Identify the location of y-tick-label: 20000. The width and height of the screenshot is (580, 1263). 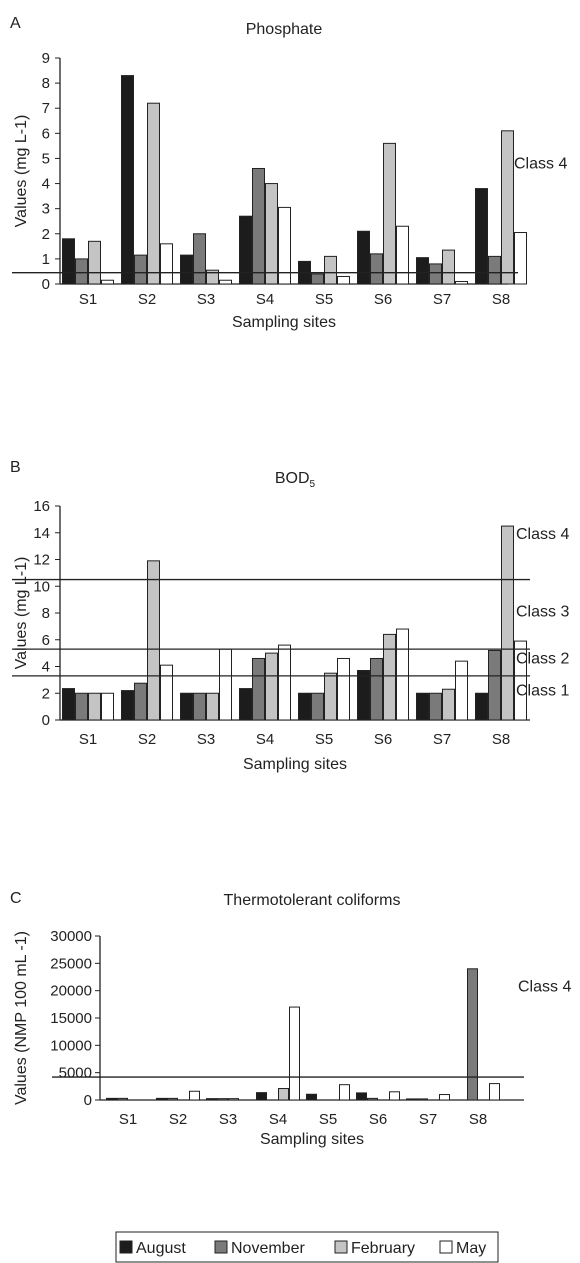
(71, 991).